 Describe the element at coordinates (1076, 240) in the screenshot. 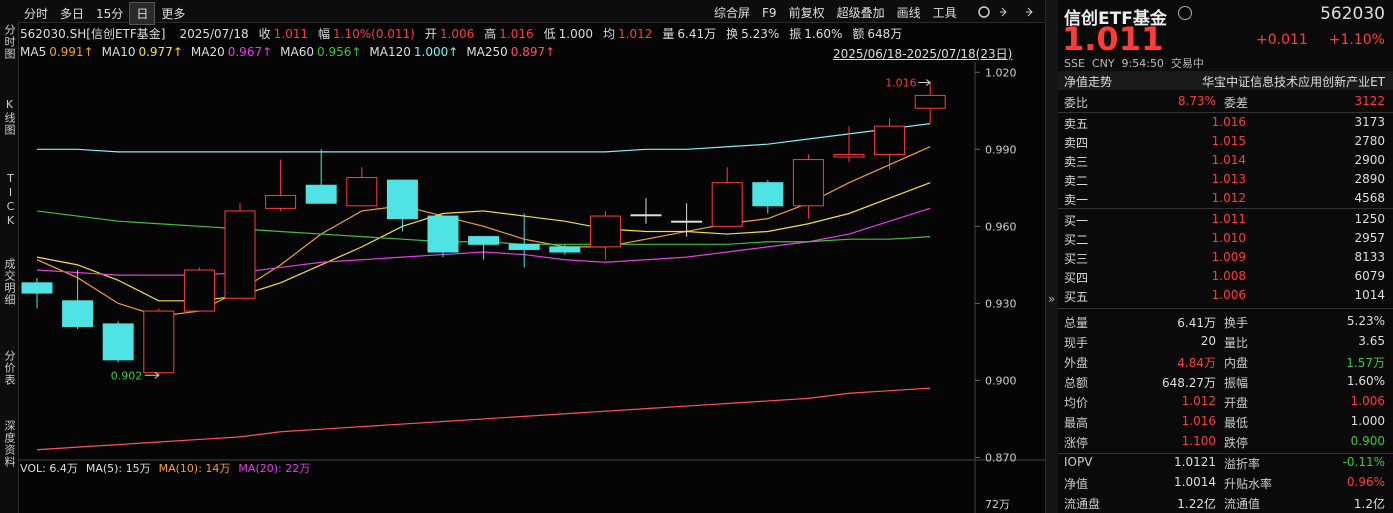

I see `book-label: 买二` at that location.